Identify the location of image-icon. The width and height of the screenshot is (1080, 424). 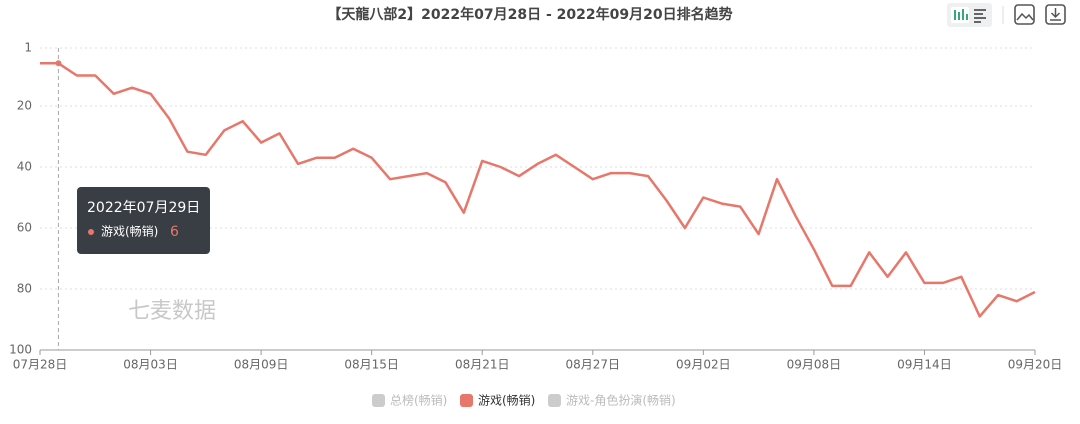
(1025, 16).